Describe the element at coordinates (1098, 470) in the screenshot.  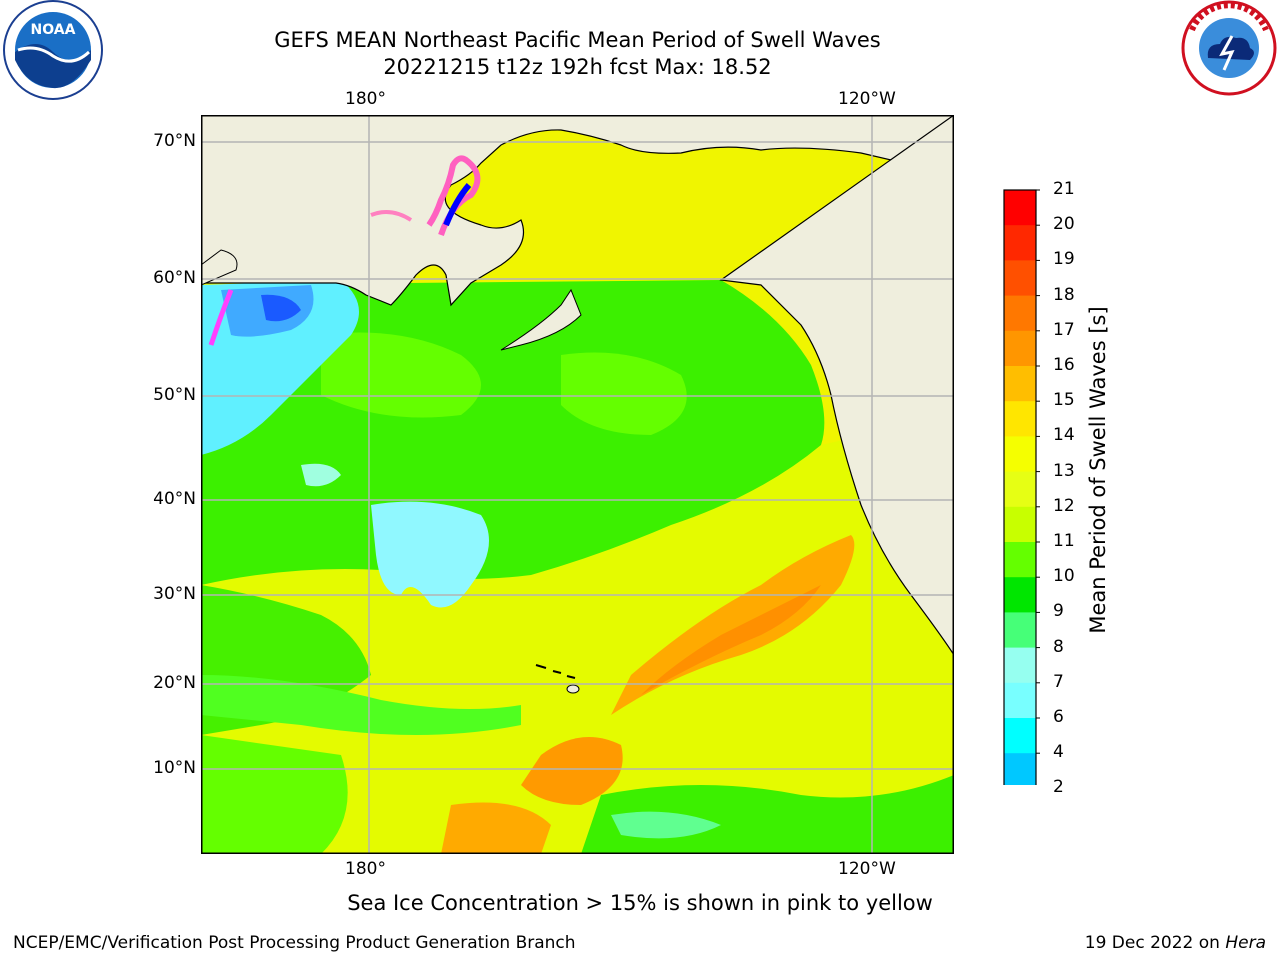
I see `colorbar-label: Mean Period of Swell Waves [s]` at that location.